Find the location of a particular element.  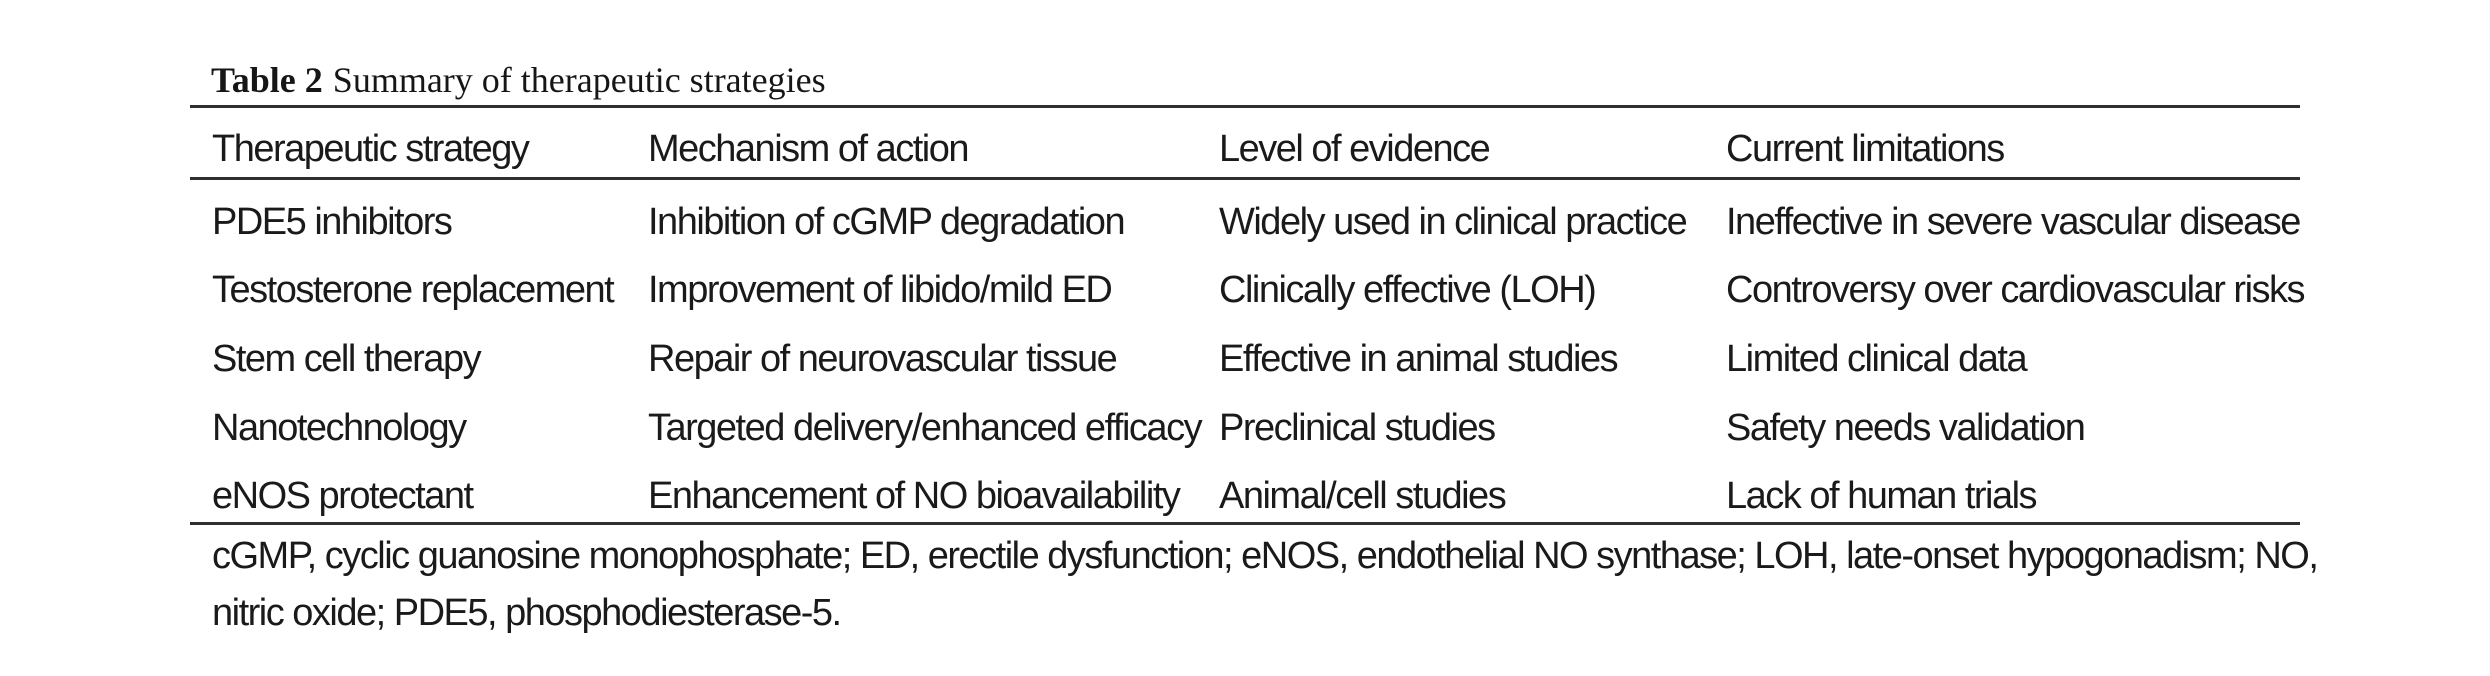

table-cell: Testosterone replacement is located at coordinates (413, 290).